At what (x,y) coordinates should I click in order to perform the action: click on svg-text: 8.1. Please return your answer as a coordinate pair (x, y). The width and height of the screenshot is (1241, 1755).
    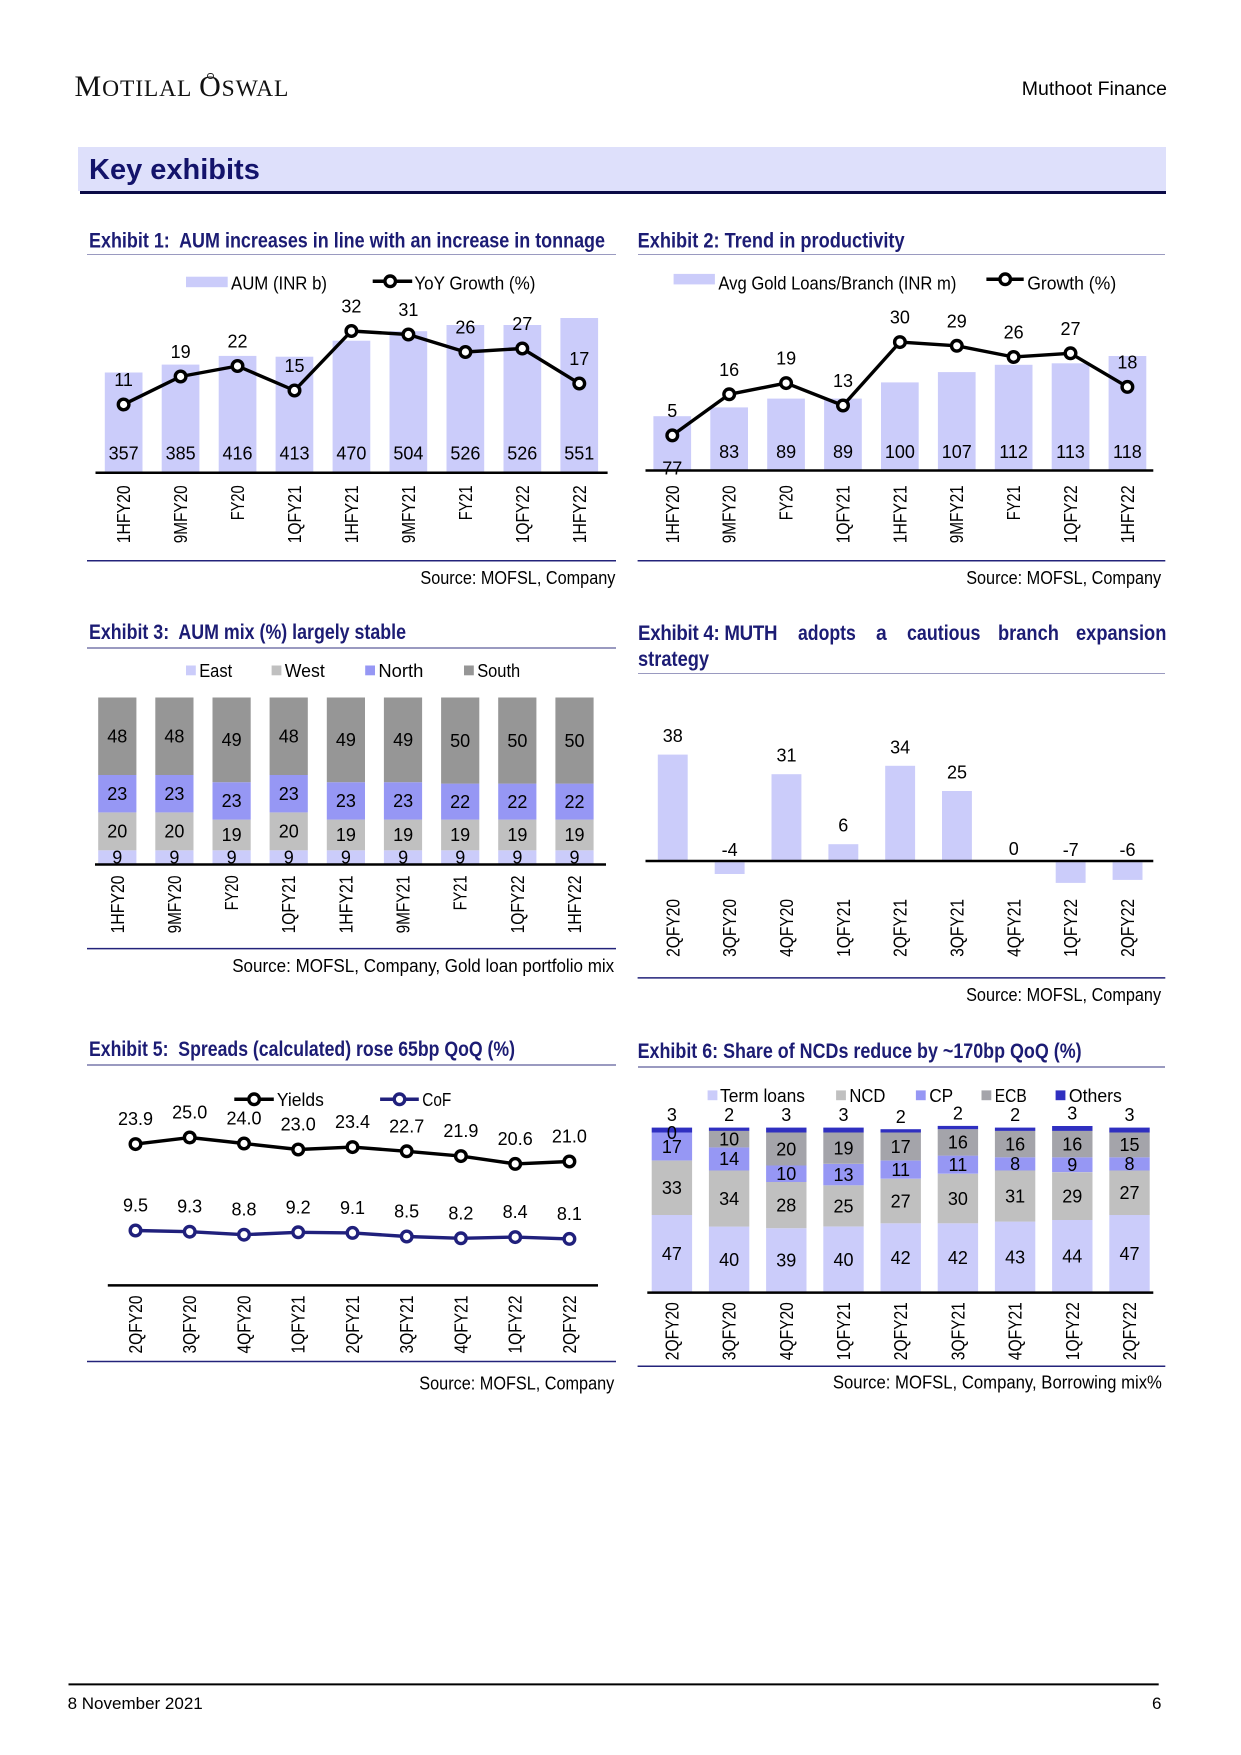
    Looking at the image, I should click on (569, 1214).